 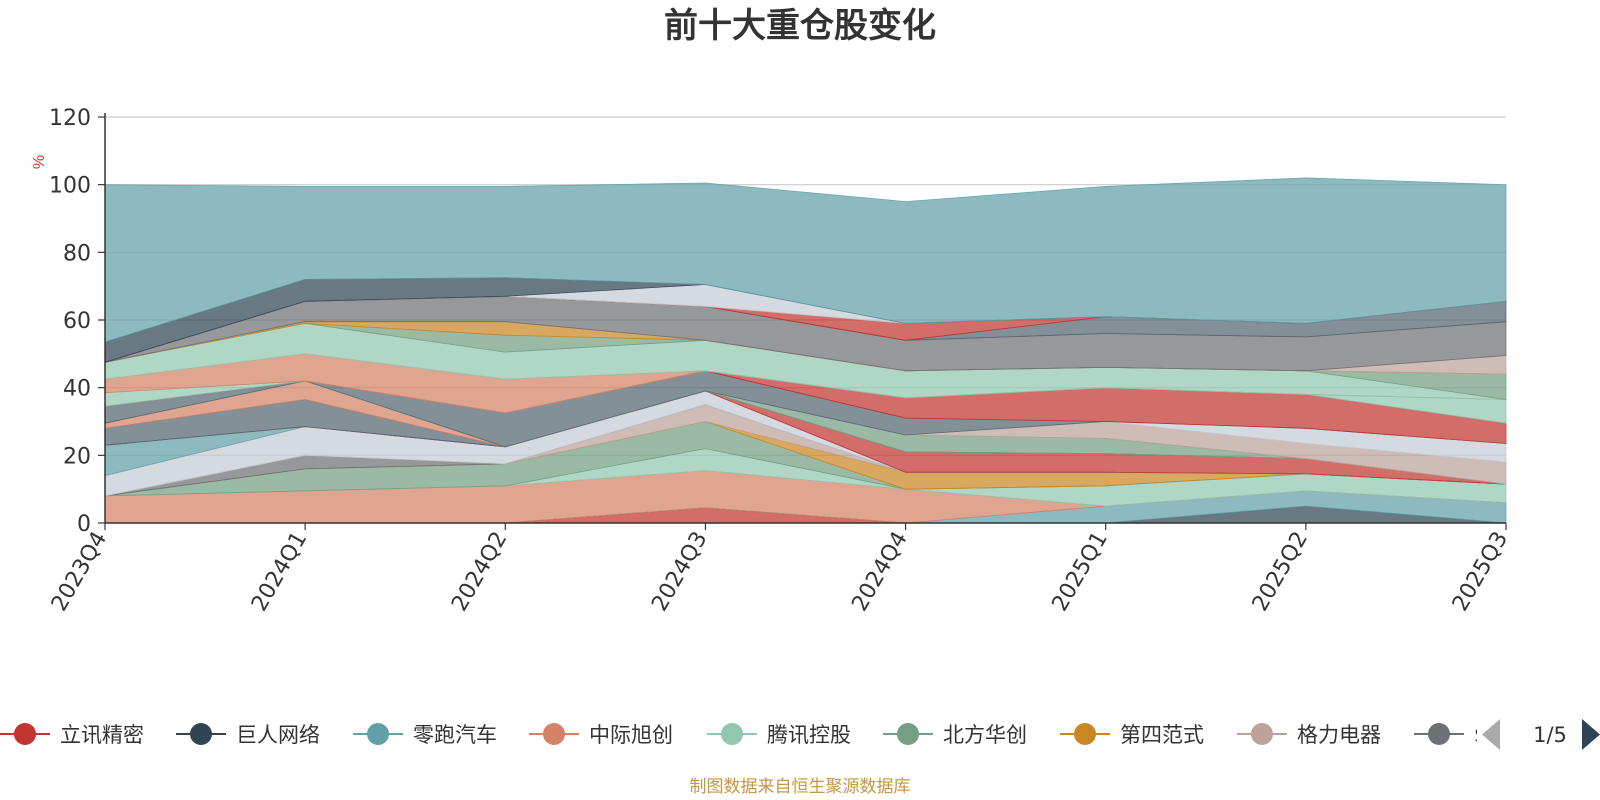 I want to click on chart-title: 前十大重仓股变化, so click(x=800, y=26).